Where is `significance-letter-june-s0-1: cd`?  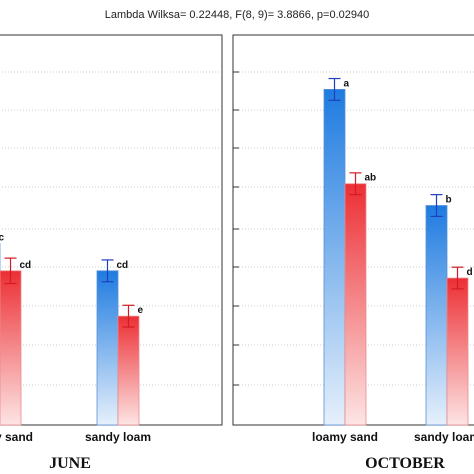
significance-letter-june-s0-1: cd is located at coordinates (123, 265).